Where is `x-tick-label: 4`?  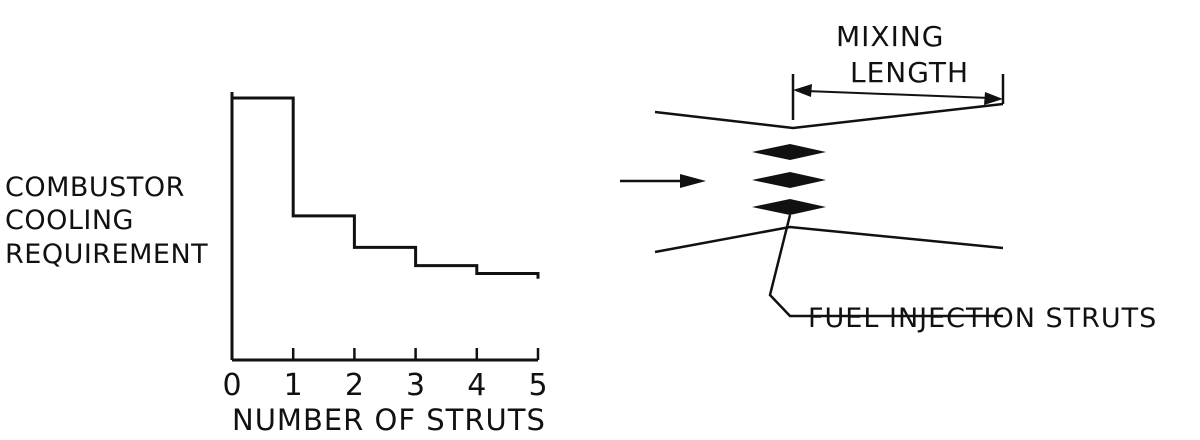 x-tick-label: 4 is located at coordinates (476, 385).